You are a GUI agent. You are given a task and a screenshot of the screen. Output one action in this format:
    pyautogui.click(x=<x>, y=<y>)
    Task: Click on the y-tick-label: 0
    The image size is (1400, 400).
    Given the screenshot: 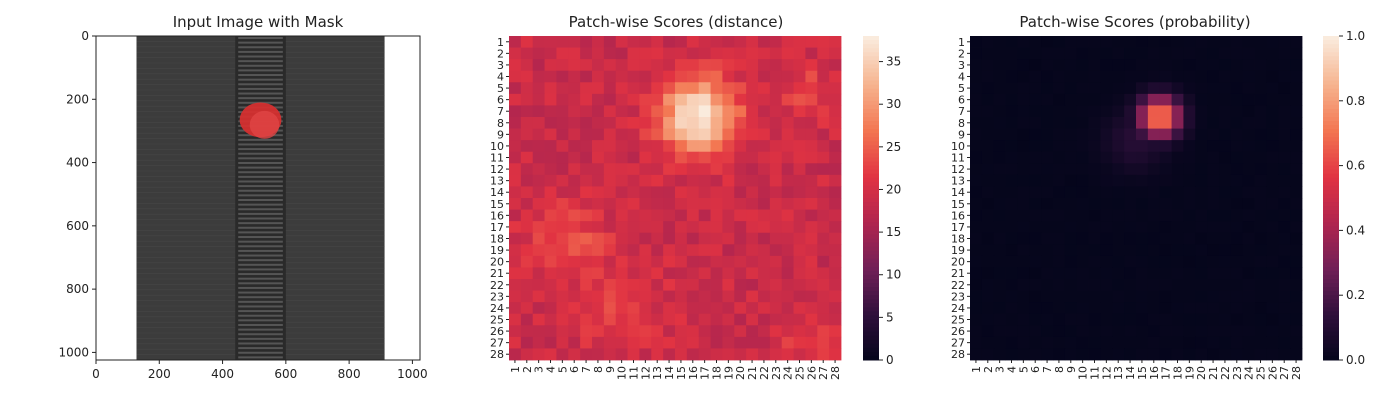 What is the action you would take?
    pyautogui.click(x=85, y=36)
    